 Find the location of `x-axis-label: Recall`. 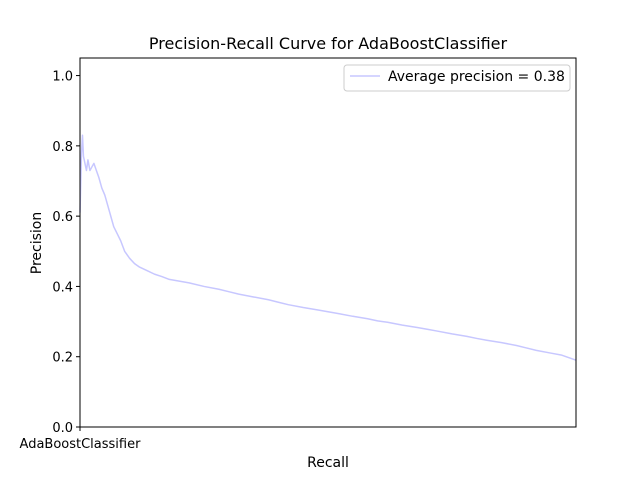

x-axis-label: Recall is located at coordinates (328, 463).